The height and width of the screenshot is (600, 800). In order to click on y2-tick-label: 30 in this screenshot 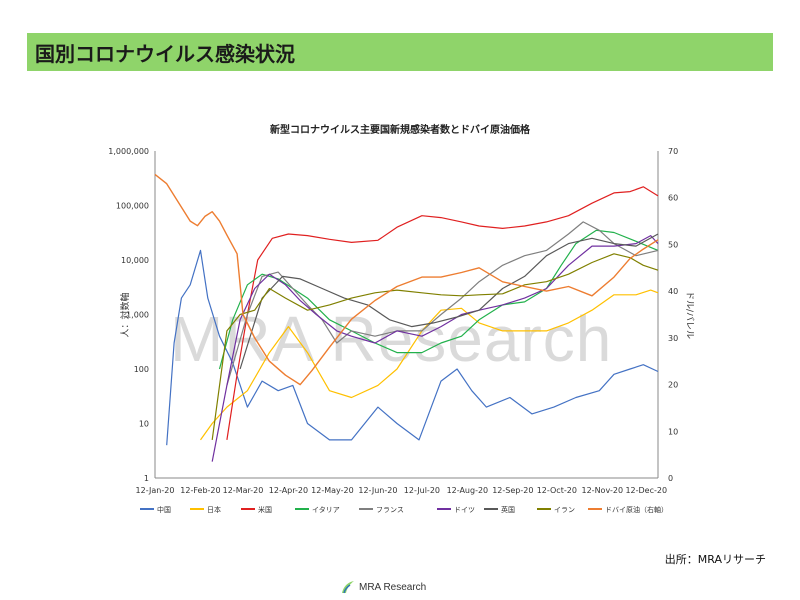, I will do `click(673, 338)`.